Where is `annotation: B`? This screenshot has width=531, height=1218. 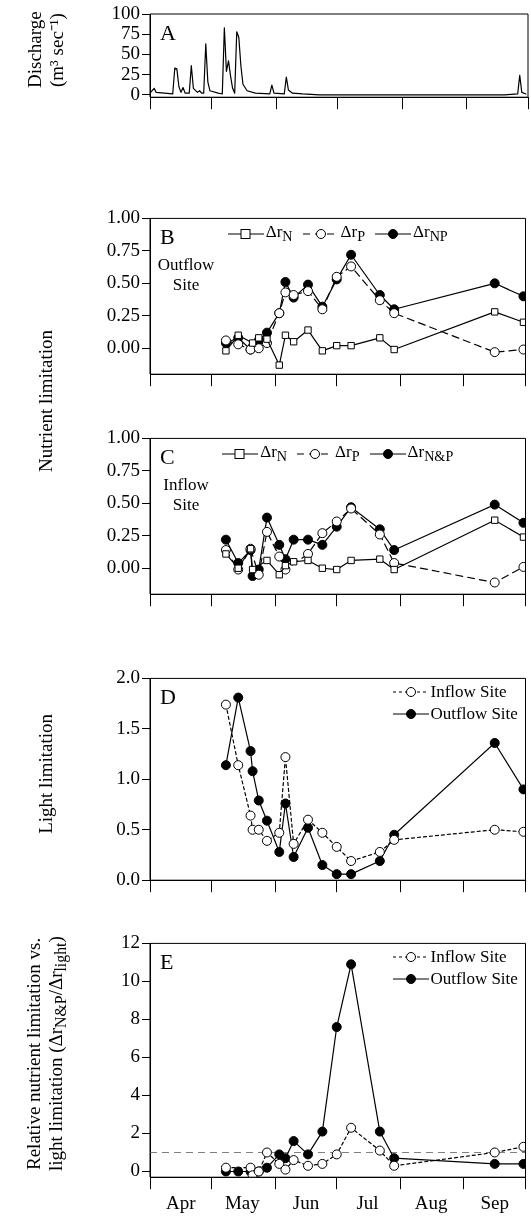 annotation: B is located at coordinates (167, 237).